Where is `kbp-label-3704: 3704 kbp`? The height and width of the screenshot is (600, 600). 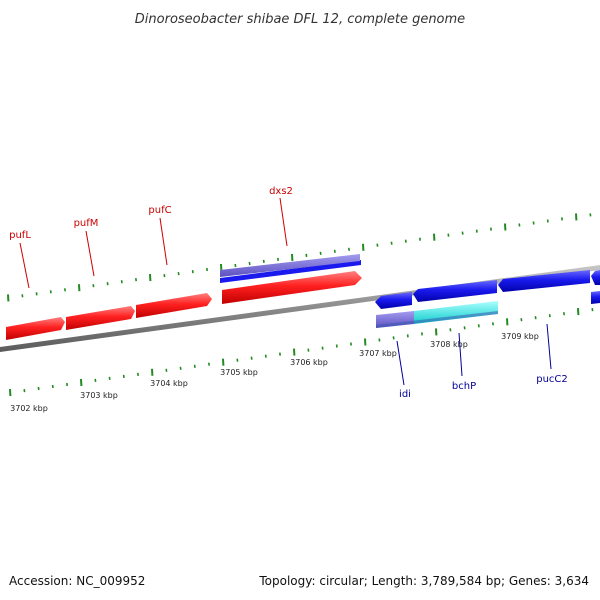
kbp-label-3704: 3704 kbp is located at coordinates (169, 383).